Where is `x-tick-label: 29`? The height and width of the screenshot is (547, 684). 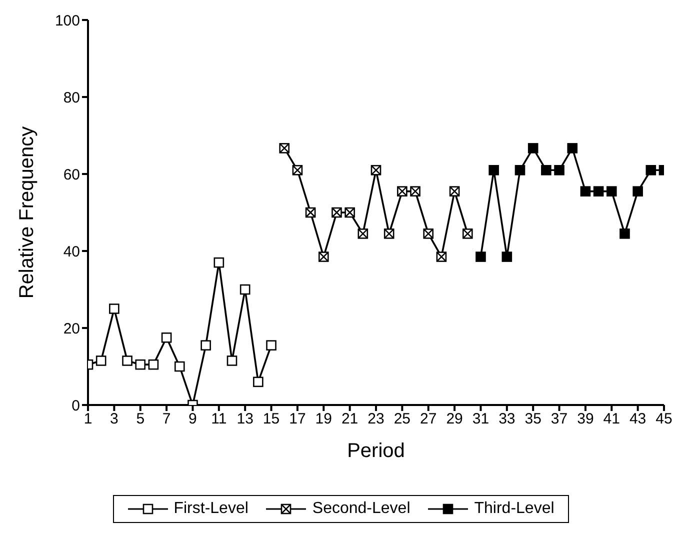 x-tick-label: 29 is located at coordinates (454, 419).